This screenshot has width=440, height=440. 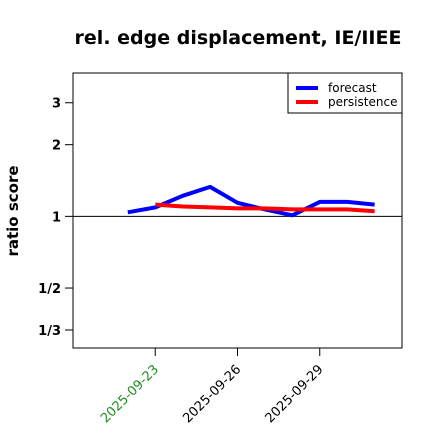 What do you see at coordinates (238, 38) in the screenshot?
I see `chart-title: rel. edge displacement, IE/IIEE` at bounding box center [238, 38].